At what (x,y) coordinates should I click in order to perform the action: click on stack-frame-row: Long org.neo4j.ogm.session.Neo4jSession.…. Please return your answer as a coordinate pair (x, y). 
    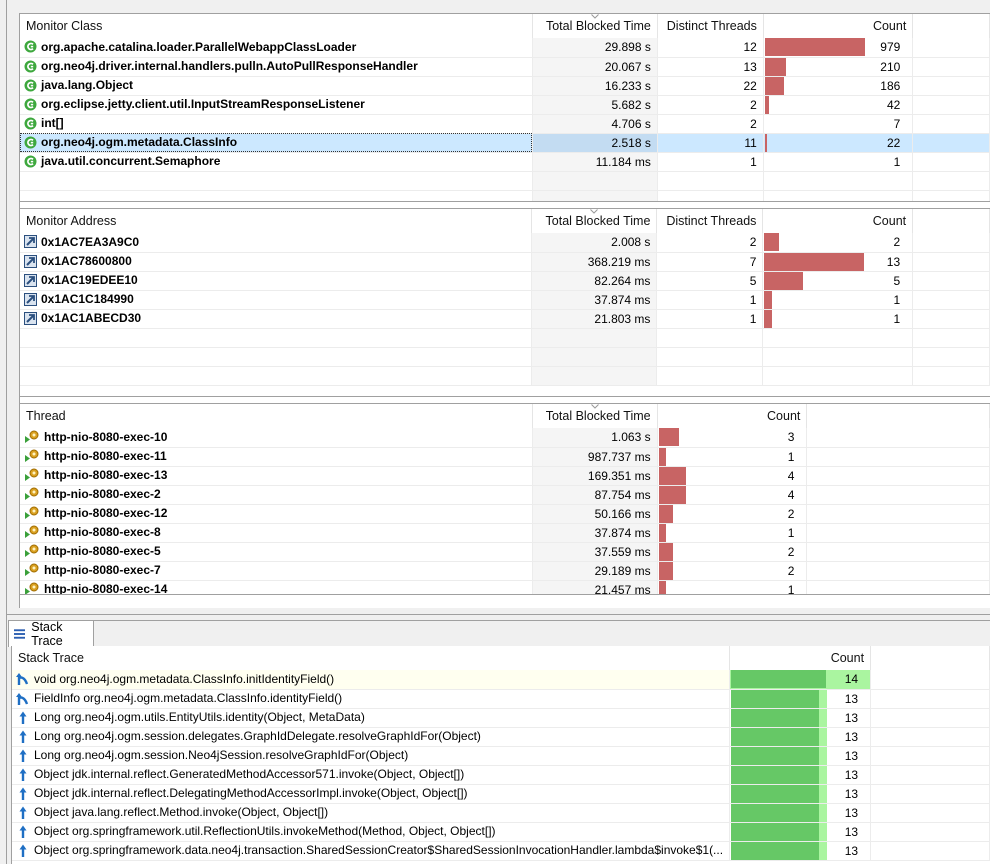
    Looking at the image, I should click on (501, 756).